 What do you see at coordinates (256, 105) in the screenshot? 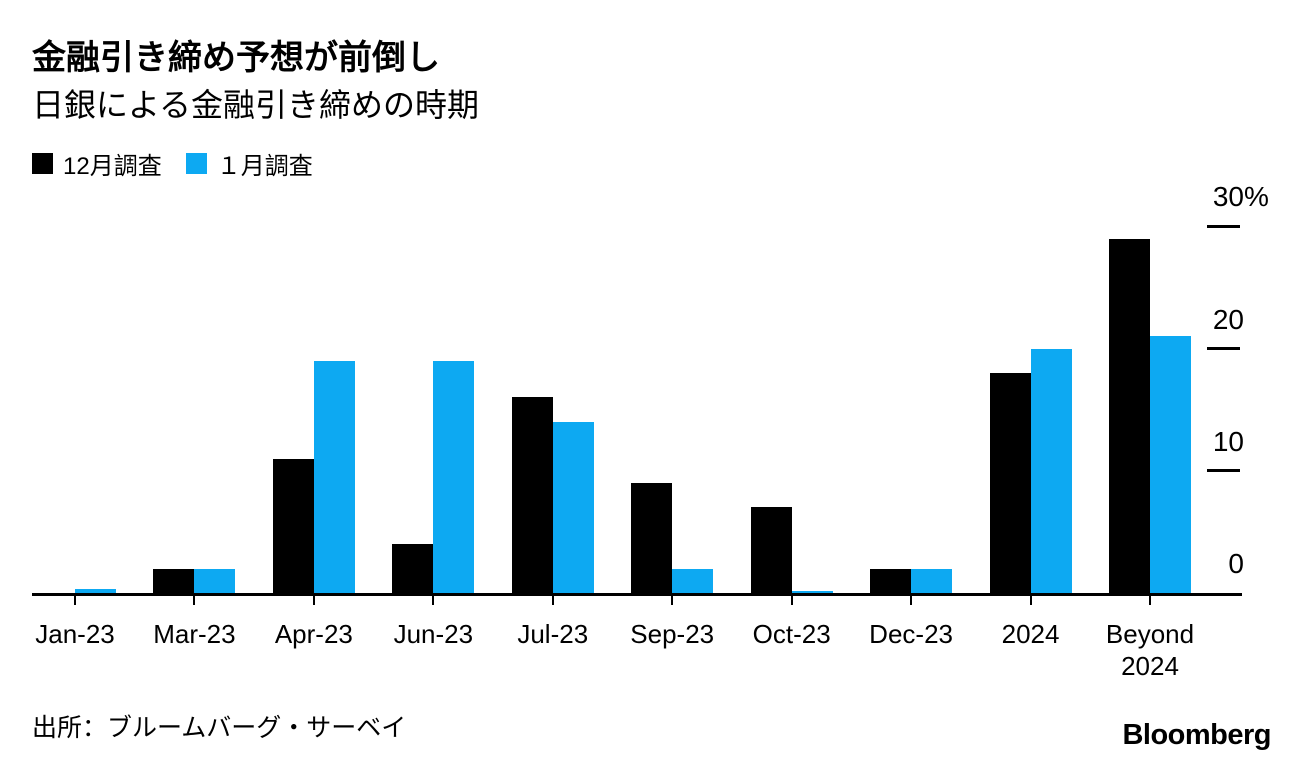
I see `chart-subtitle: 日銀による金融引き締めの時期` at bounding box center [256, 105].